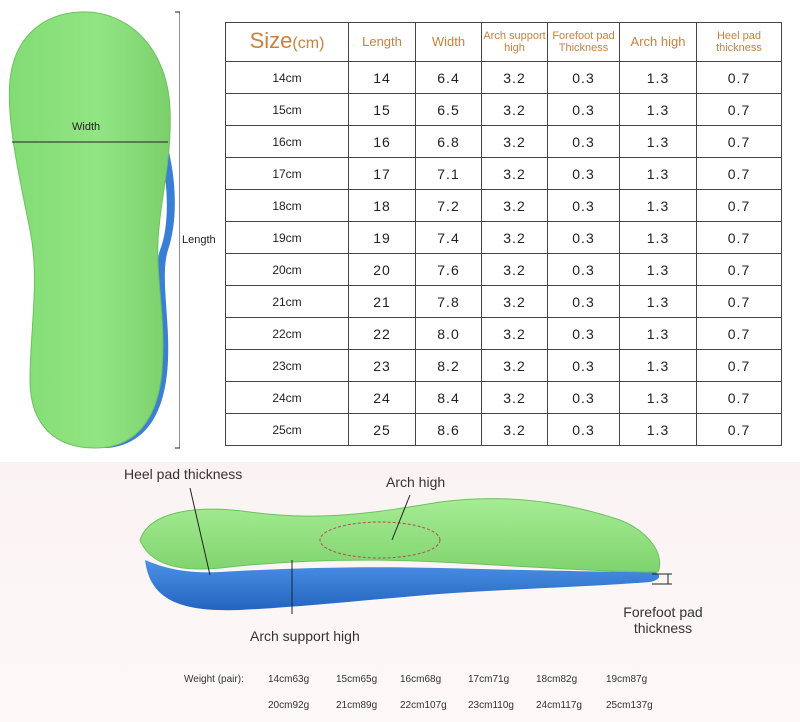  What do you see at coordinates (287, 141) in the screenshot?
I see `table-cell-size: 16cm` at bounding box center [287, 141].